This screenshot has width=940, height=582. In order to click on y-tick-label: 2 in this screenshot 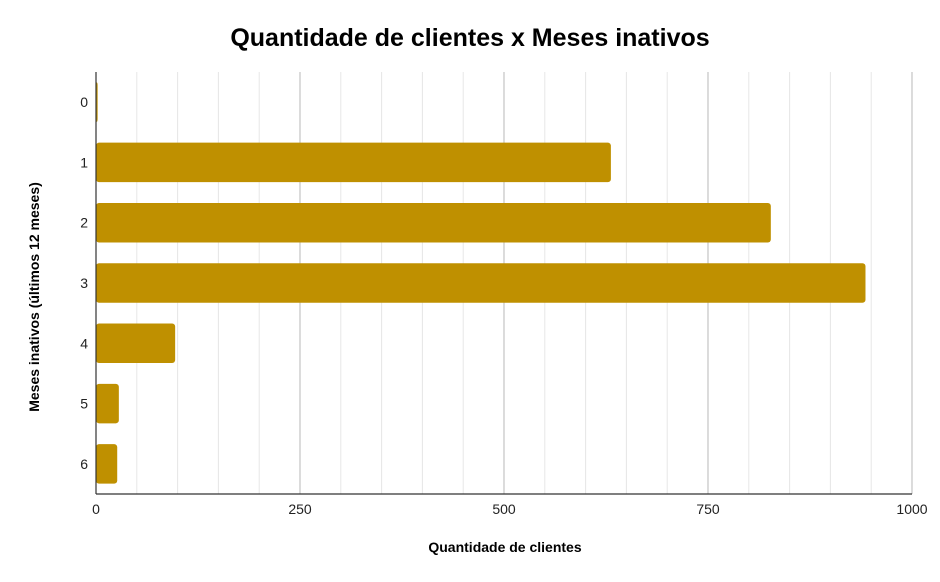, I will do `click(84, 223)`.